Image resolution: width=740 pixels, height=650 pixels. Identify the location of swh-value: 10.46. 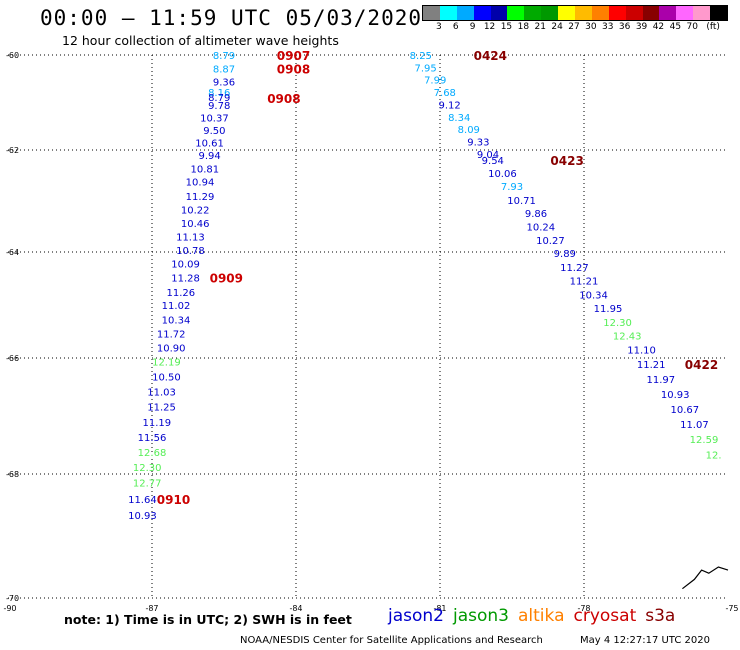
(195, 224).